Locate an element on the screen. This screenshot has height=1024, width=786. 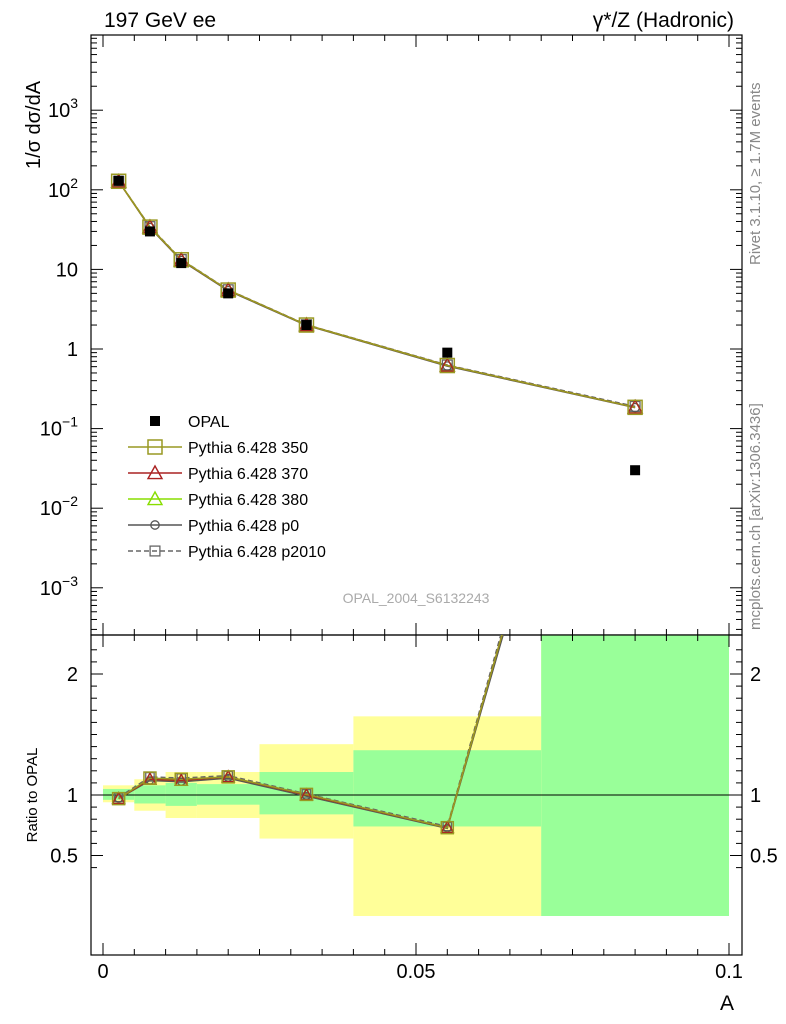
legend-item: Pythia 6.428 p0 is located at coordinates (213, 526).